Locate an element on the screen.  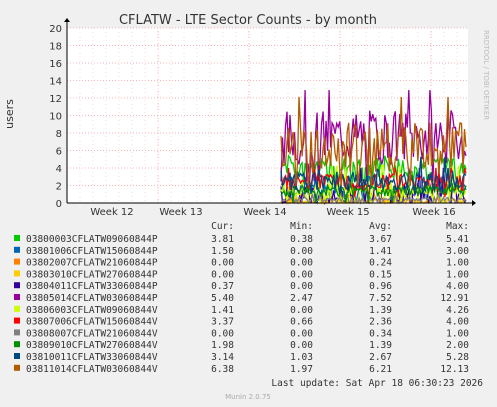
legend-value: 2.00 is located at coordinates (457, 345).